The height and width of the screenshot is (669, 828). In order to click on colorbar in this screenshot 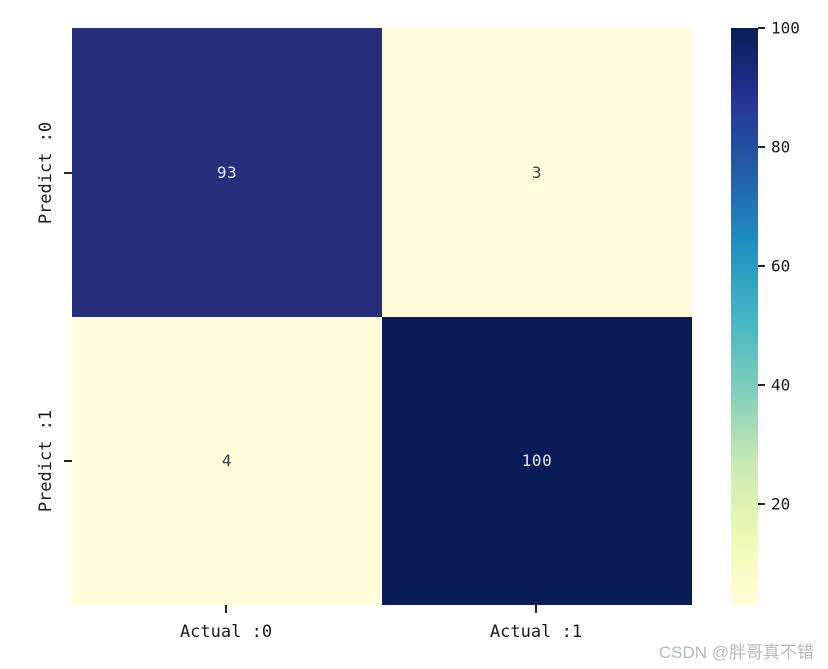, I will do `click(744, 316)`.